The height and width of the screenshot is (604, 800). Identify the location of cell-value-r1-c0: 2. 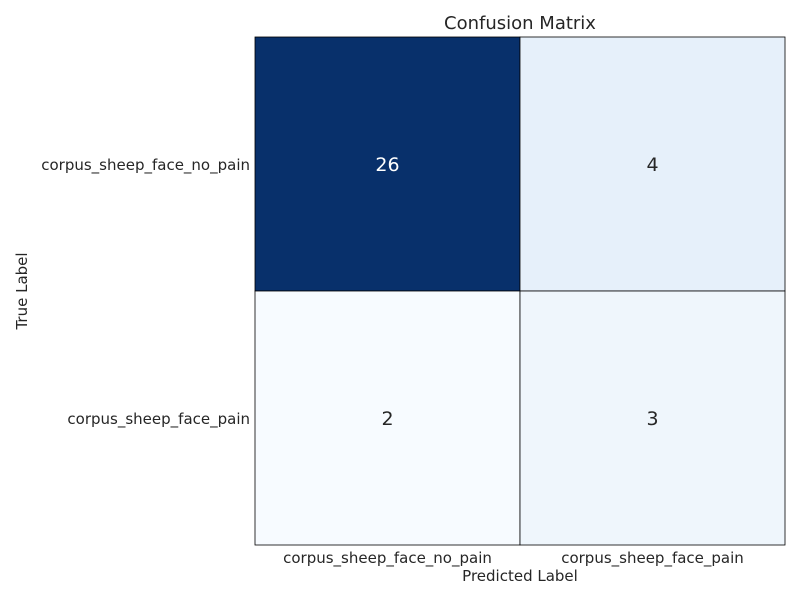
(387, 419).